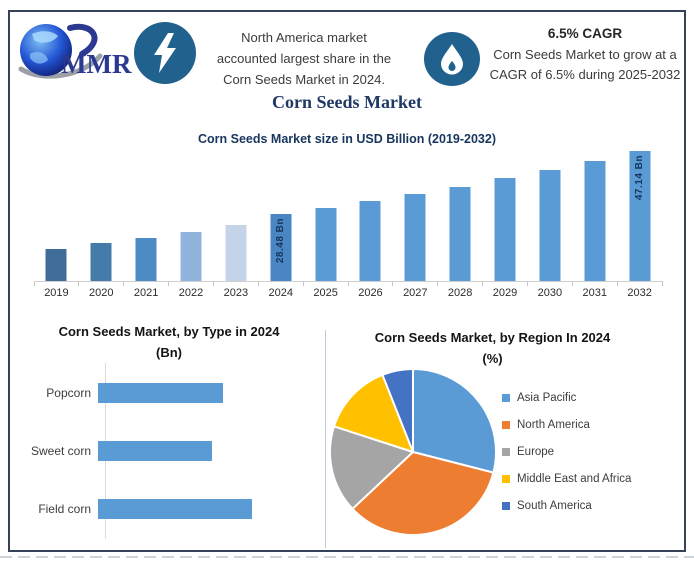  I want to click on bar-2031, so click(595, 221).